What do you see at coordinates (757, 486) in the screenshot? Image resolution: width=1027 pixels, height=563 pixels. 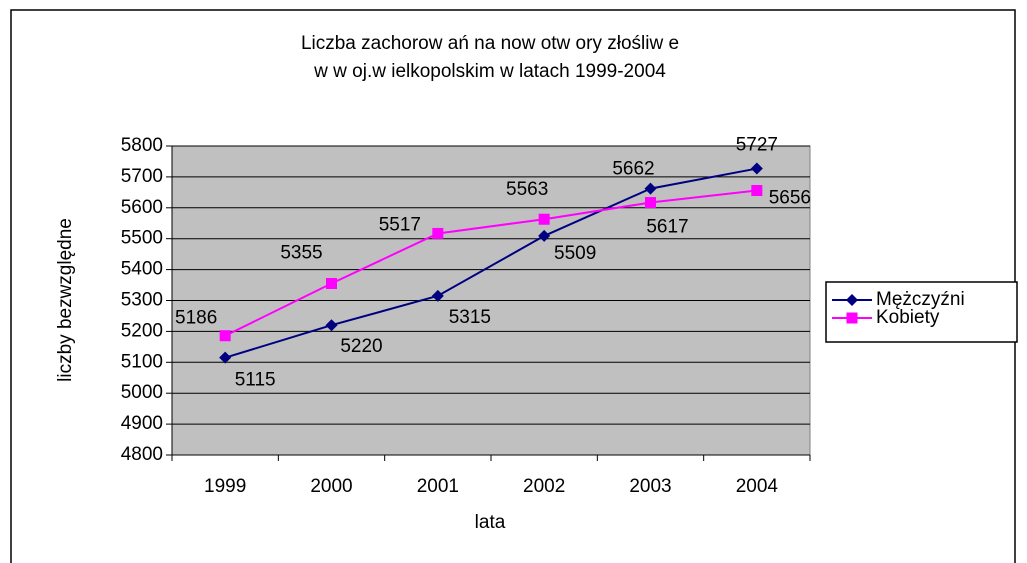 I see `x-tick-label: 2004` at bounding box center [757, 486].